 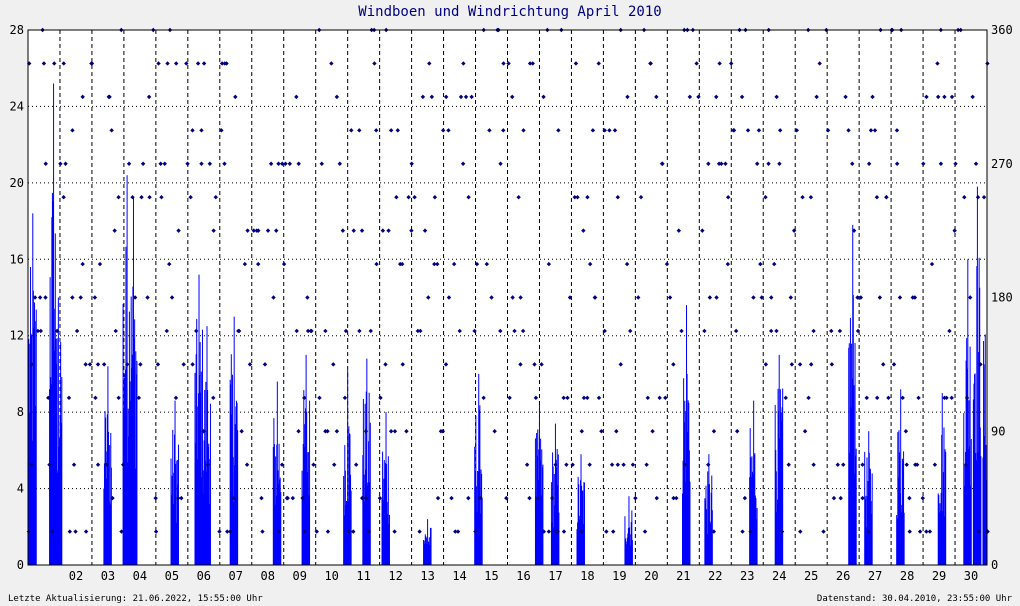 I want to click on chart-title: Windboen und Windrichtung April 2010, so click(x=510, y=12).